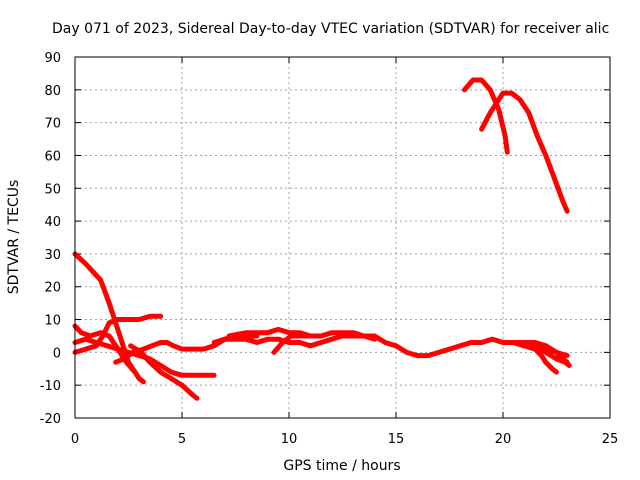  Describe the element at coordinates (14, 237) in the screenshot. I see `y-axis-label: SDTVAR / TECUs` at that location.